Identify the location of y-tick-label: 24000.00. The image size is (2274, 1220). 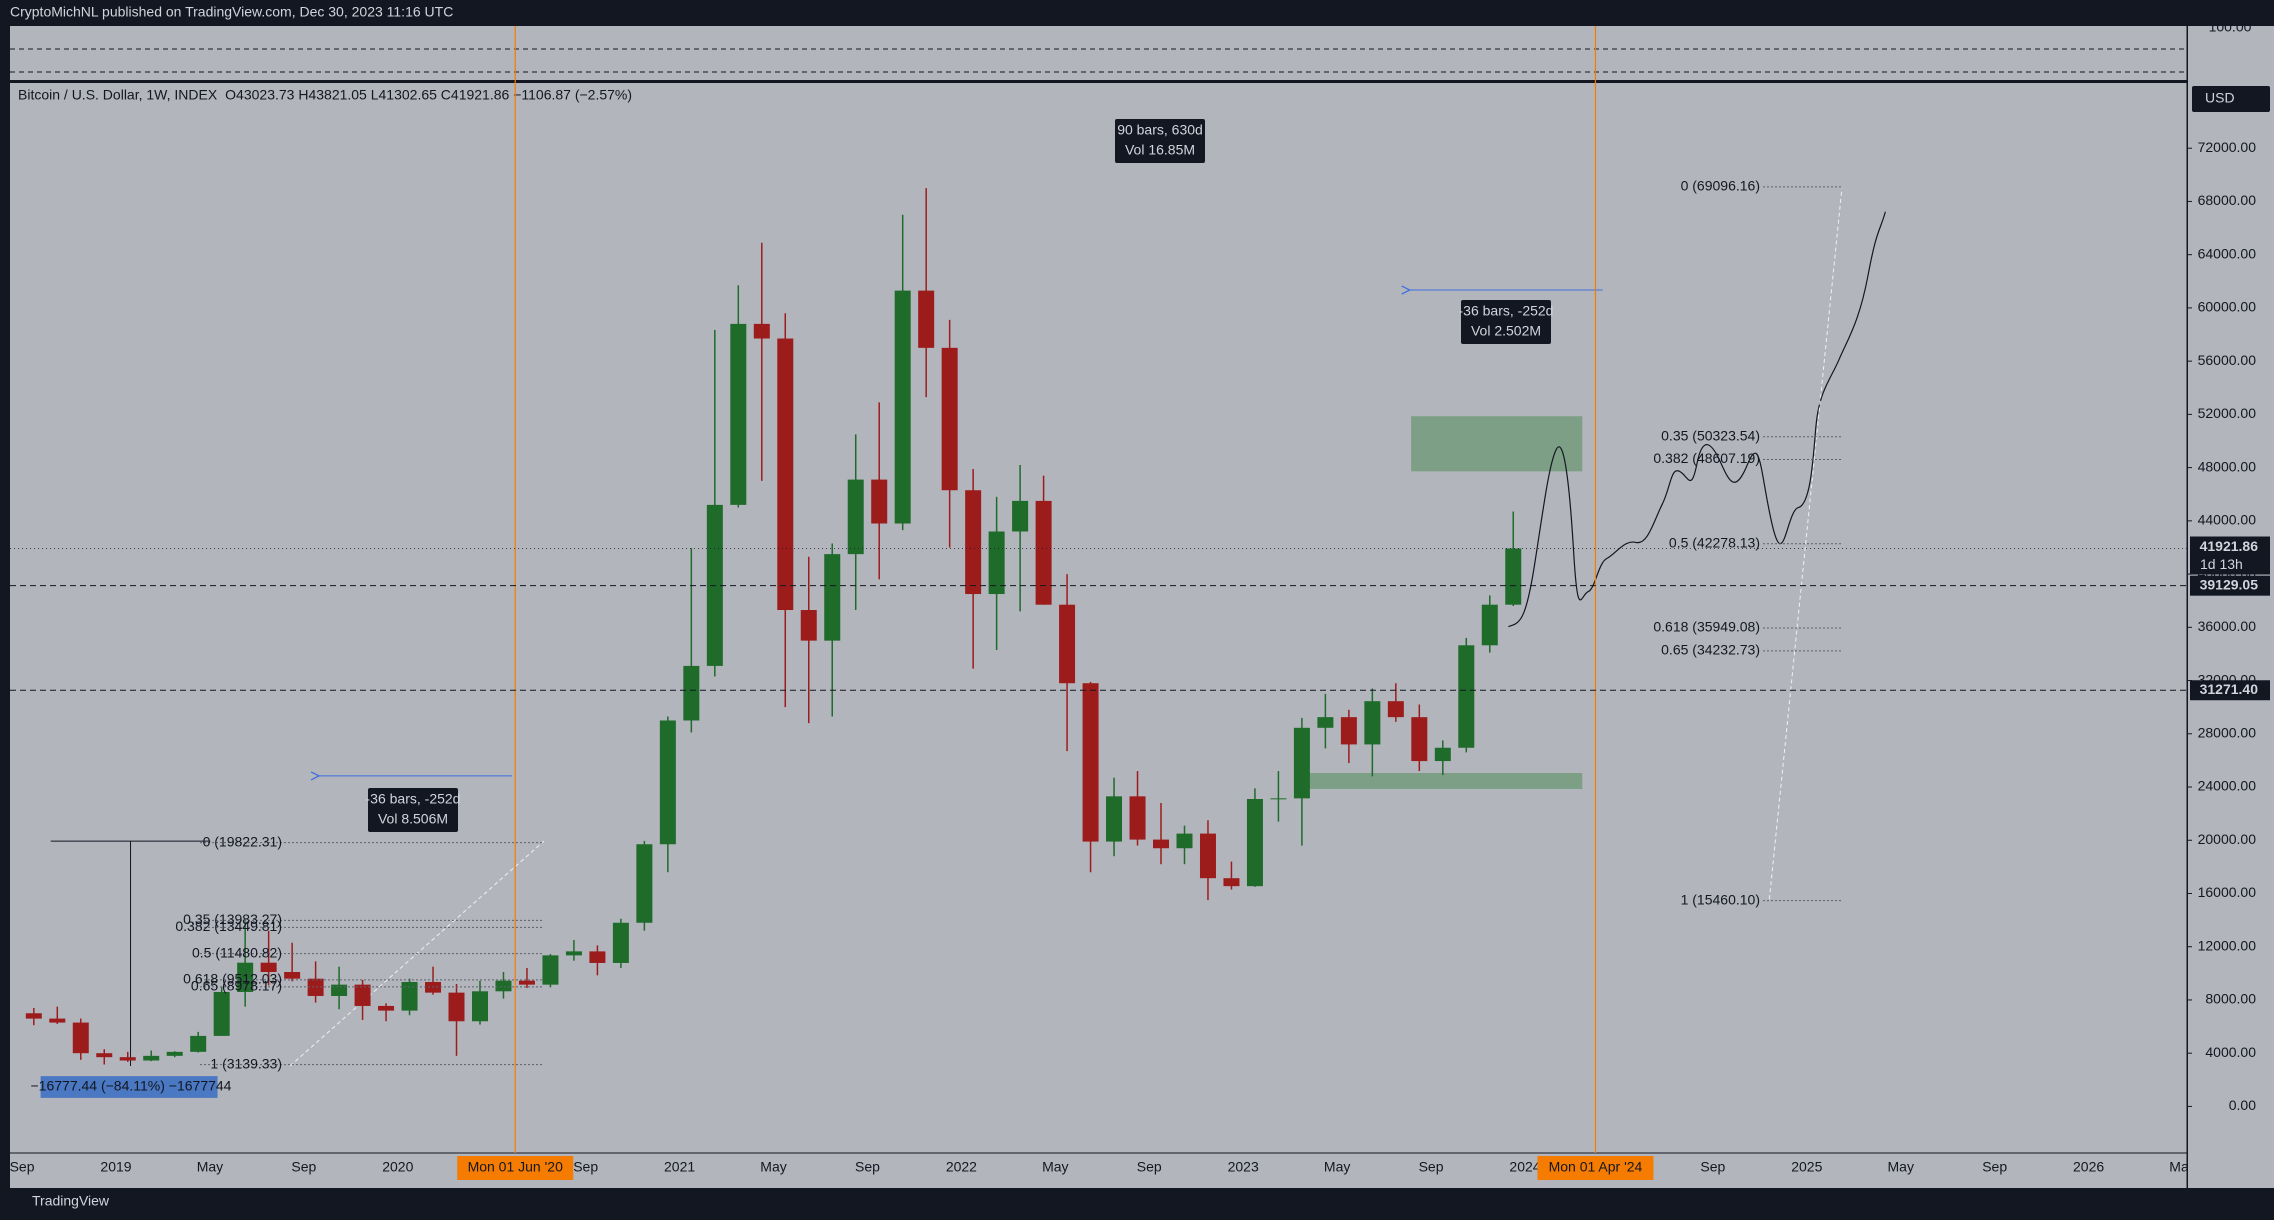
(2227, 786).